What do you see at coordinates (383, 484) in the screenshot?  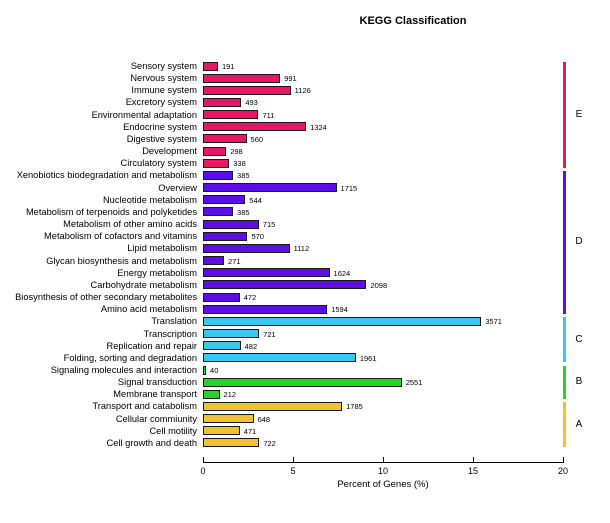 I see `x-axis-title: Percent of Genes (%)` at bounding box center [383, 484].